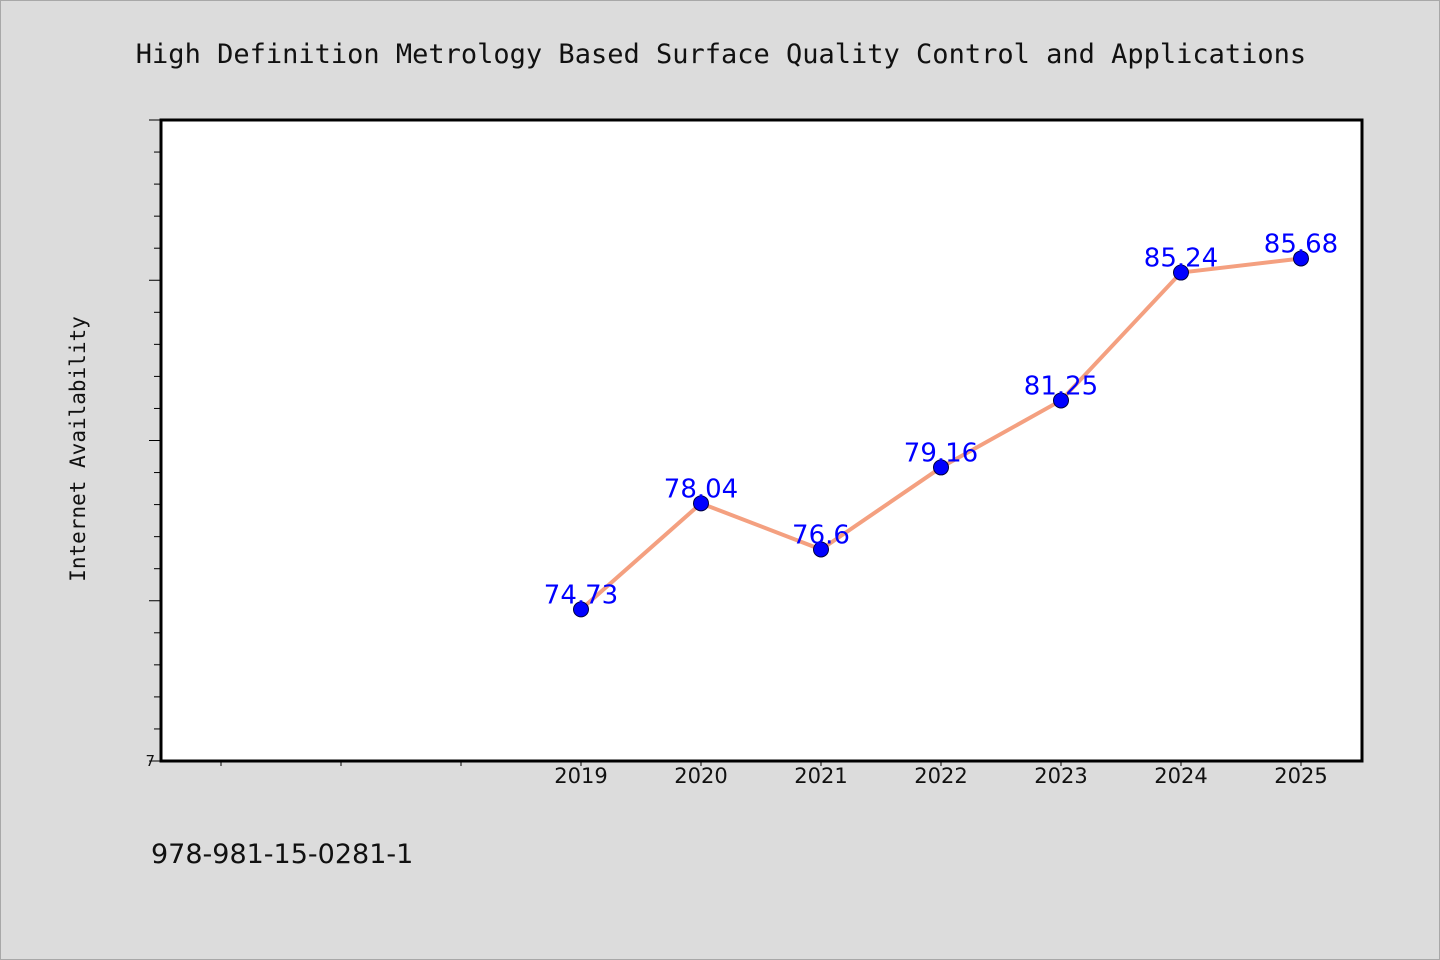  Describe the element at coordinates (1180, 776) in the screenshot. I see `x-tick-label: 2024` at that location.